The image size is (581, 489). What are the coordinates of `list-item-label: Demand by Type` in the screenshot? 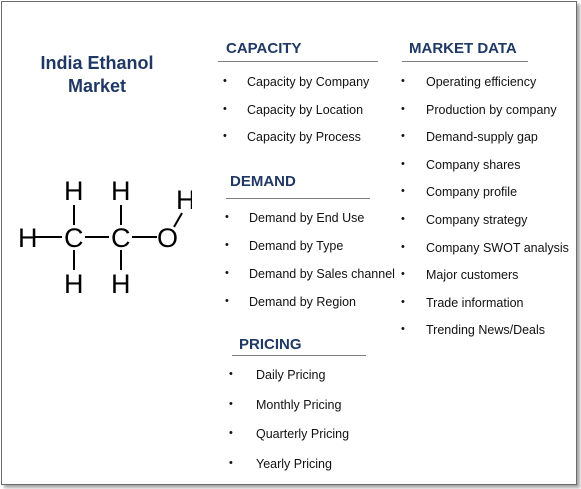 It's located at (296, 246).